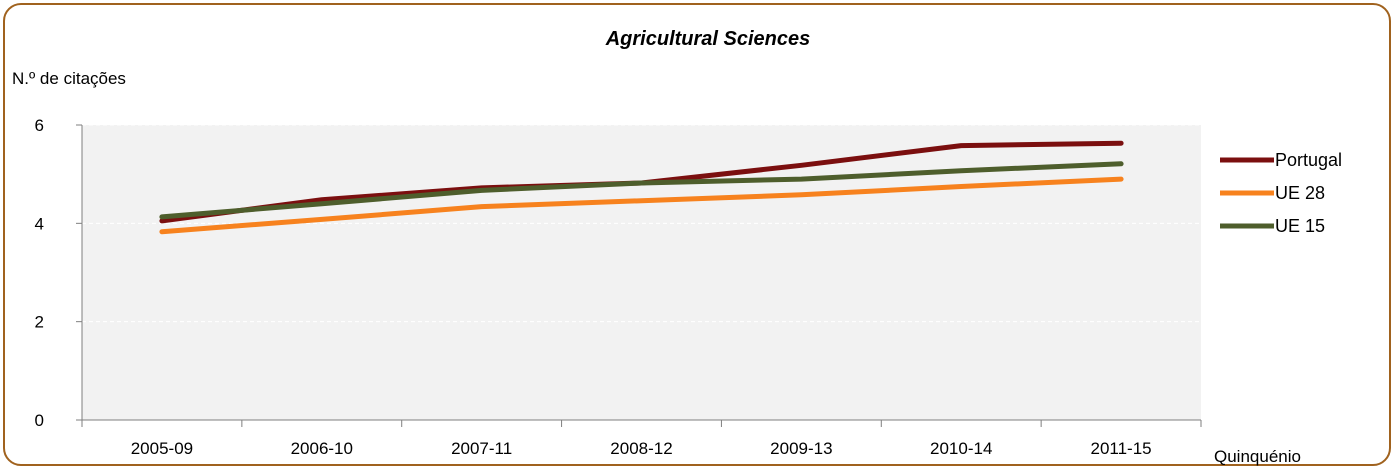 This screenshot has width=1396, height=471. Describe the element at coordinates (1300, 193) in the screenshot. I see `legend-label-ue-28: UE 28` at that location.